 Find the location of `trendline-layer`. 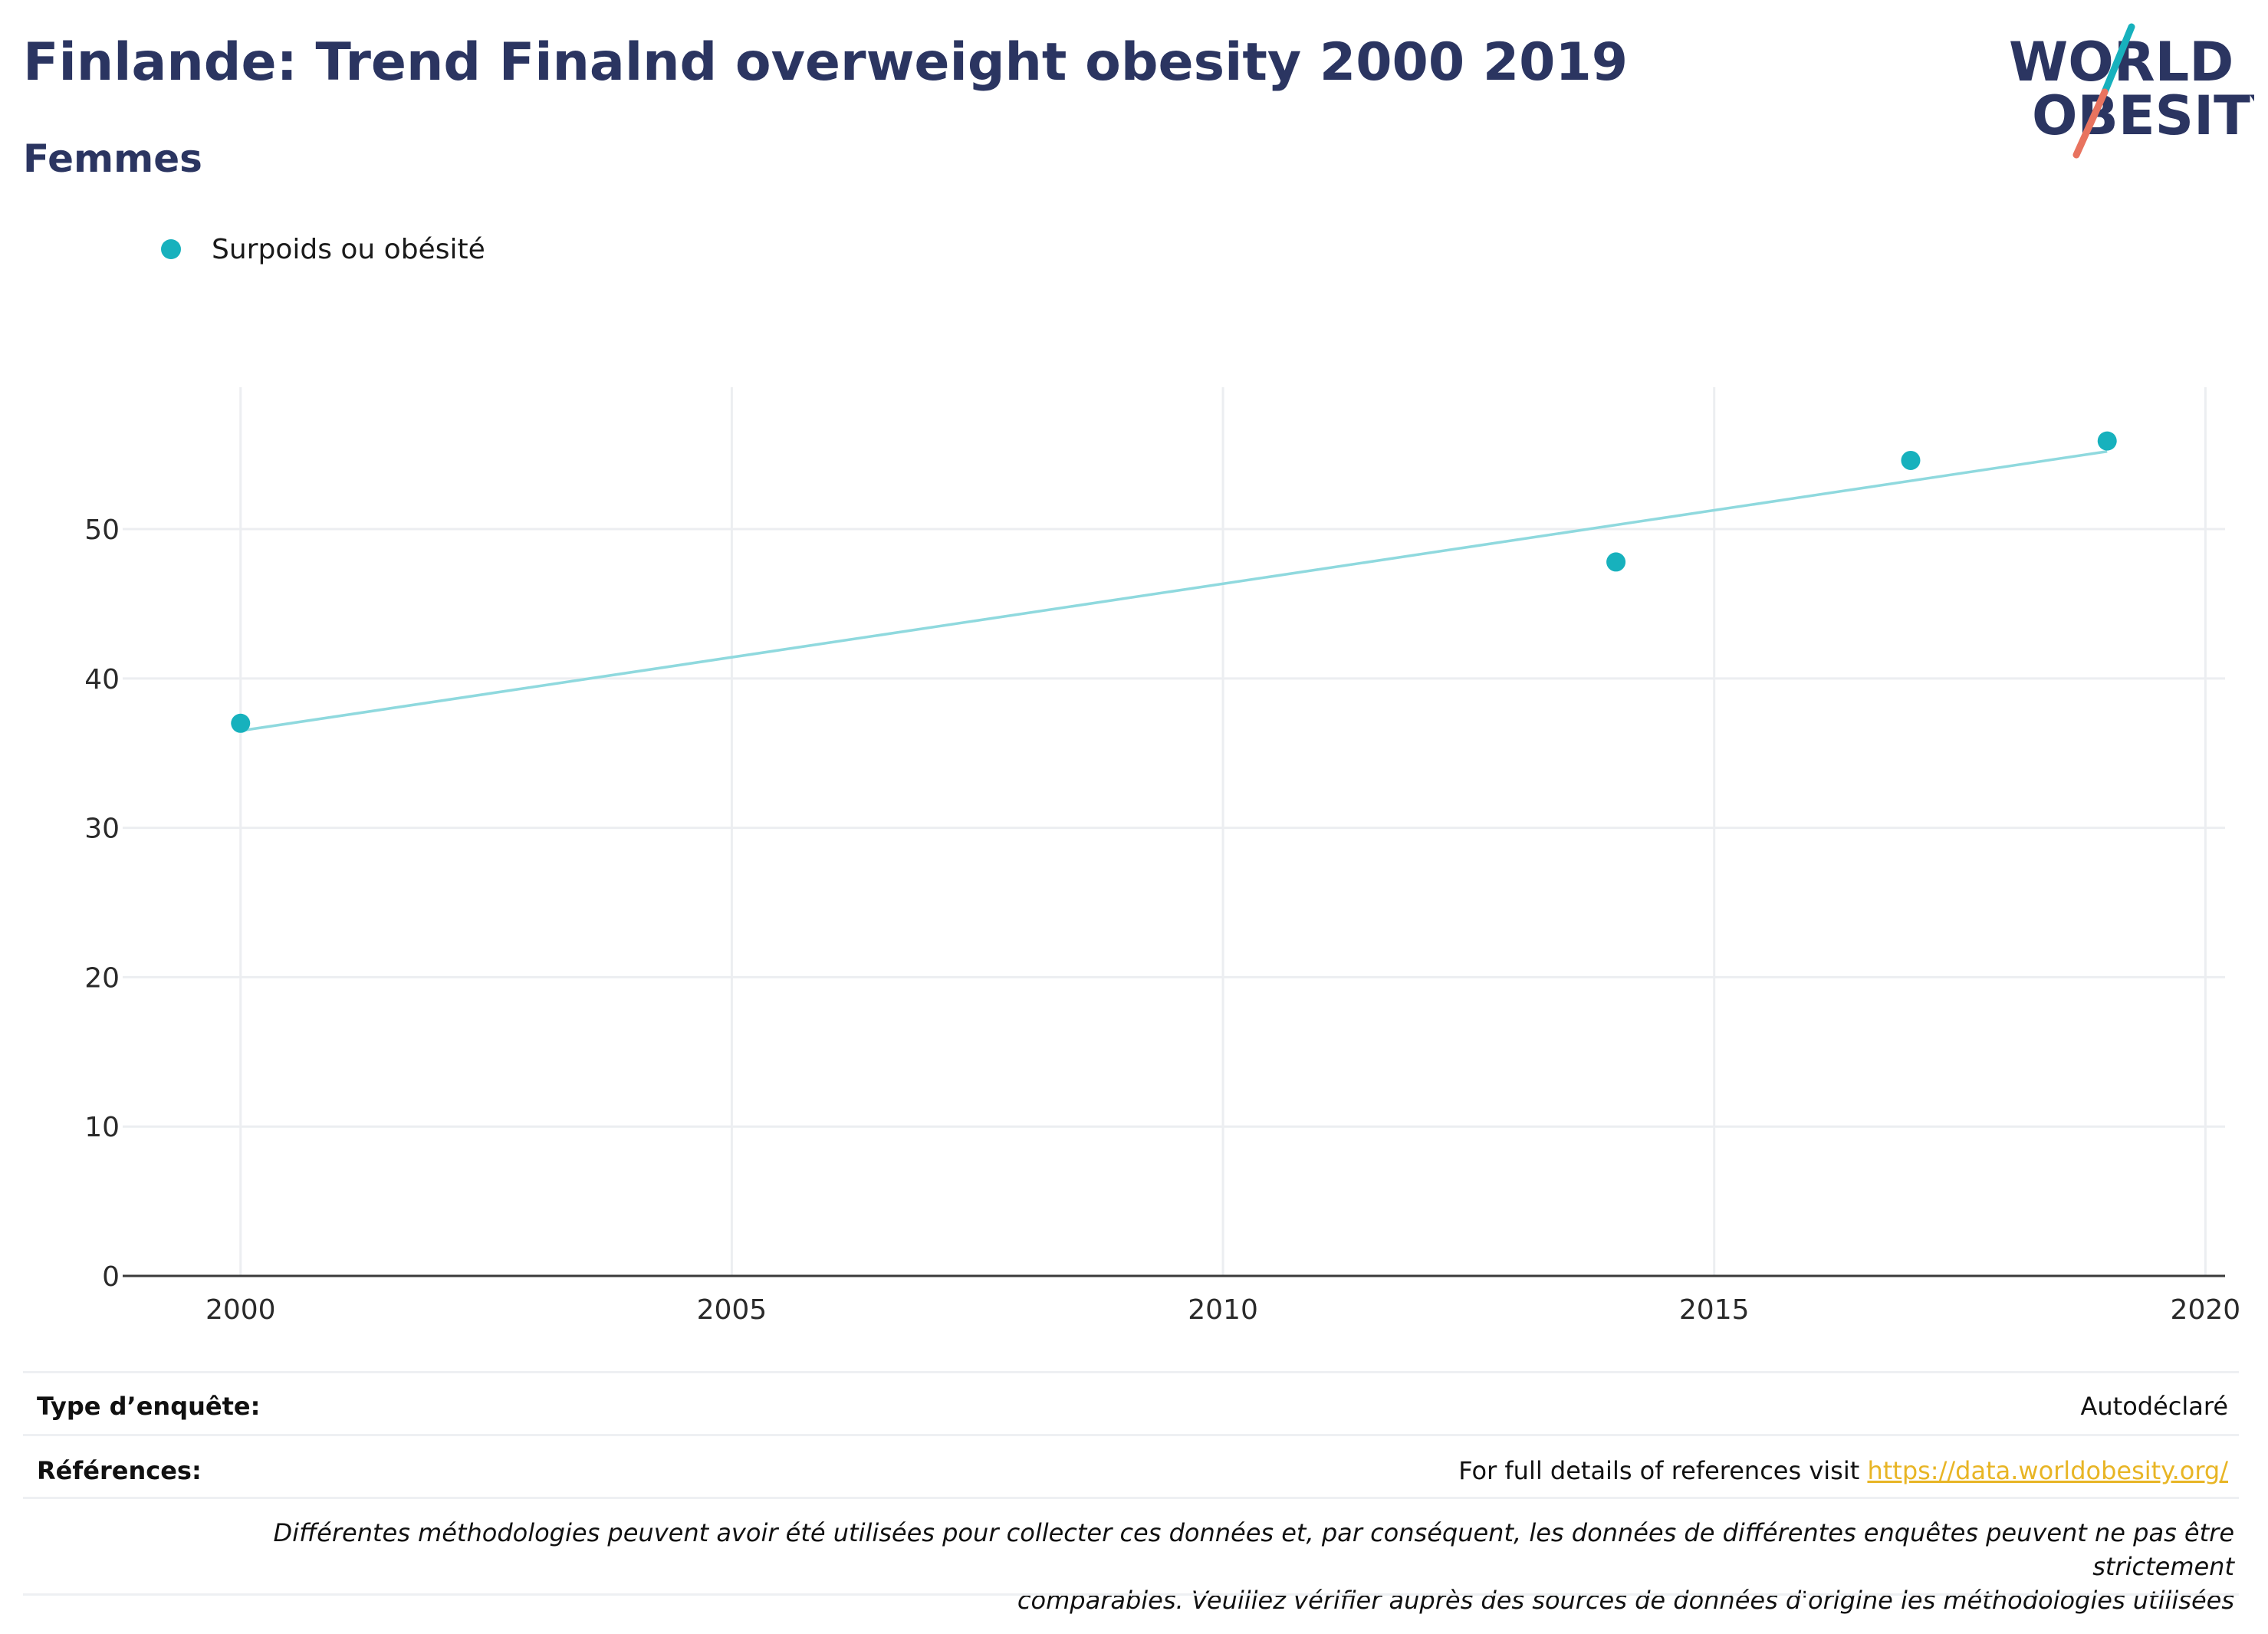

trendline-layer is located at coordinates (1174, 591).